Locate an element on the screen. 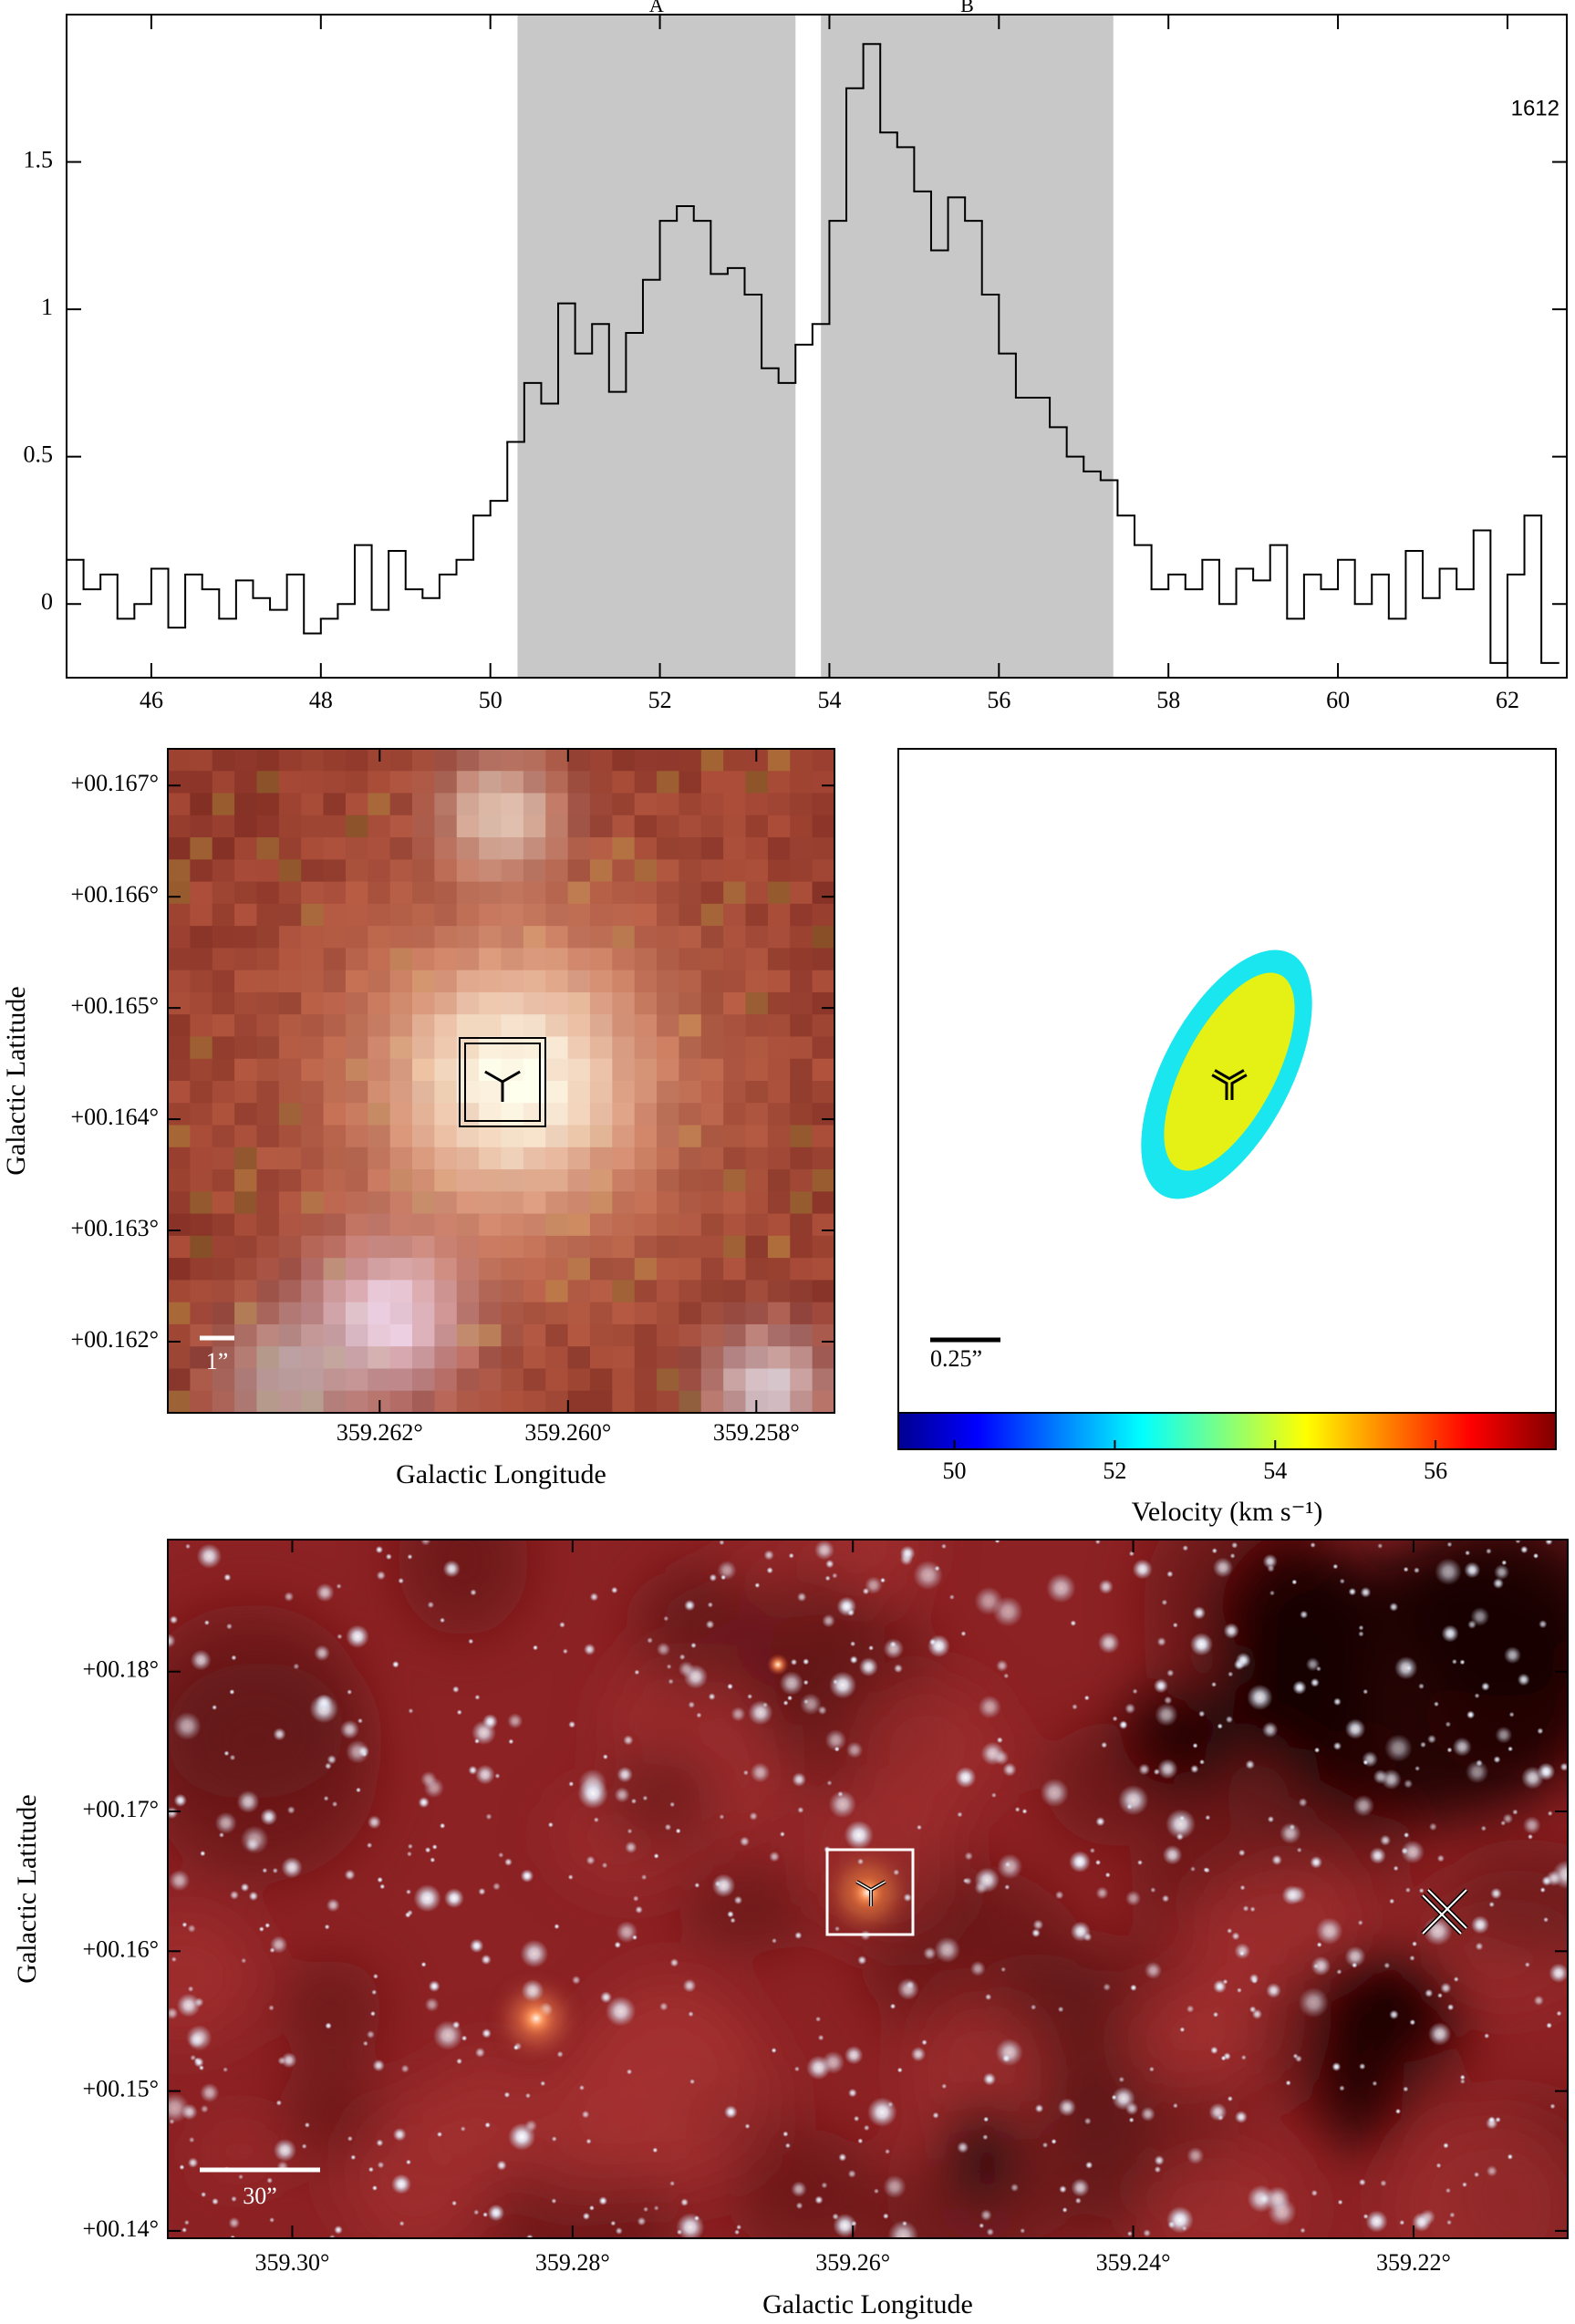 This screenshot has height=2324, width=1575. cloud is located at coordinates (979, 2068).